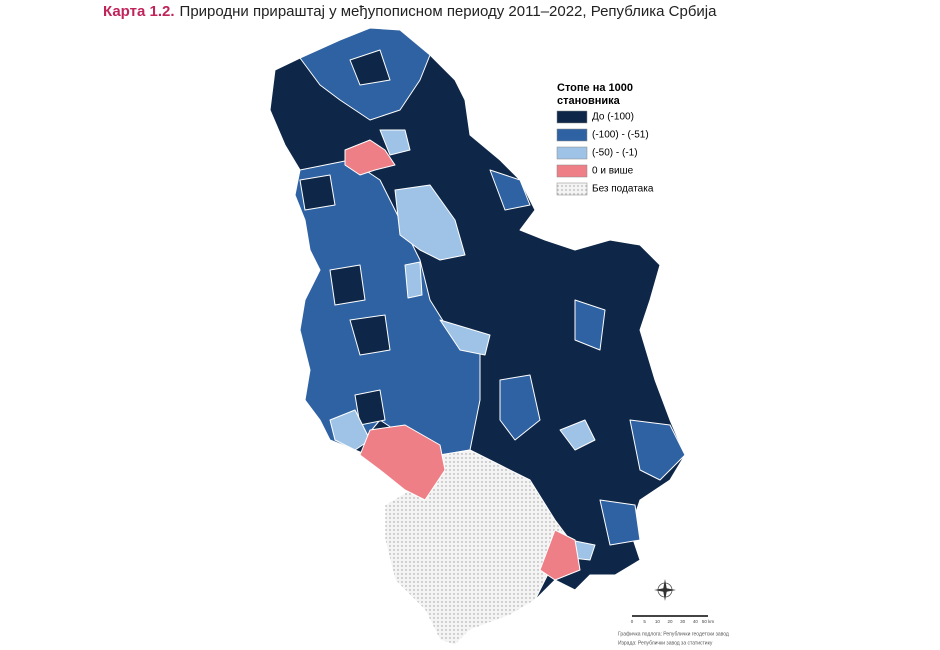  I want to click on scale-label: 0, so click(632, 621).